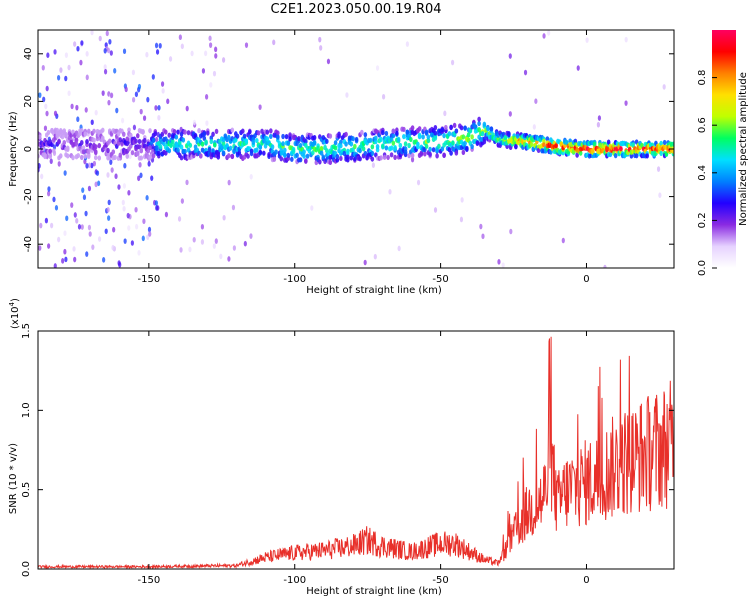 The height and width of the screenshot is (600, 750). What do you see at coordinates (28, 53) in the screenshot?
I see `y-tick-label: 40` at bounding box center [28, 53].